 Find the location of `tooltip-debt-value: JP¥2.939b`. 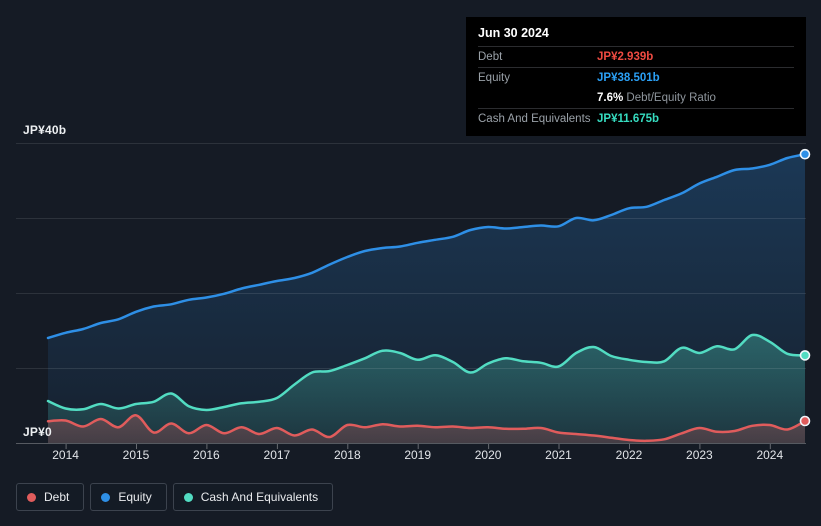

tooltip-debt-value: JP¥2.939b is located at coordinates (625, 56).